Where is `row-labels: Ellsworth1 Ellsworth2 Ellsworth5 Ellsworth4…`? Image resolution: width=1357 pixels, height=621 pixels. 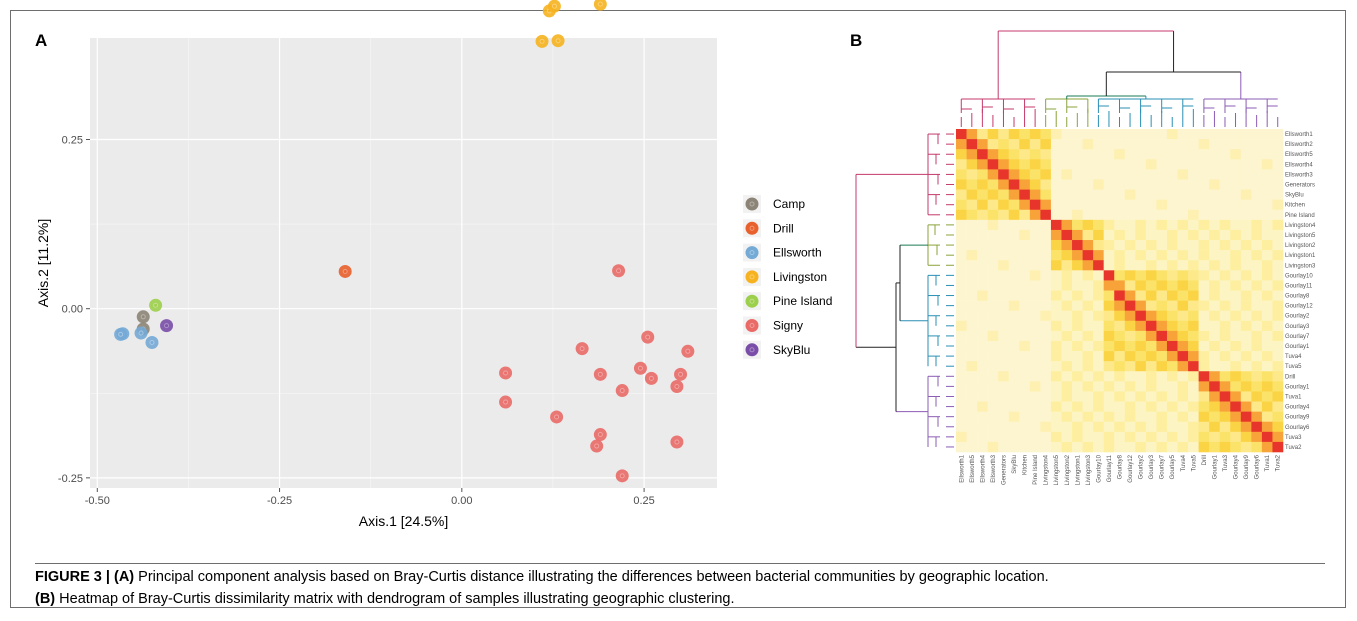 row-labels: Ellsworth1 Ellsworth2 Ellsworth5 Ellsworth4… is located at coordinates (1300, 291).